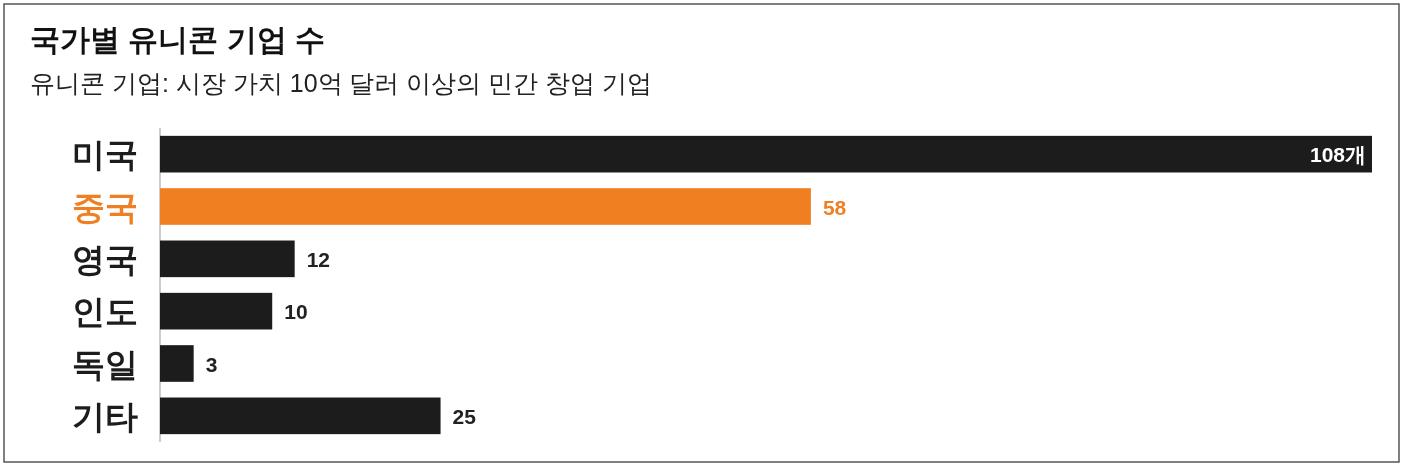 This screenshot has height=466, width=1403. What do you see at coordinates (464, 416) in the screenshot?
I see `data-label: 25` at bounding box center [464, 416].